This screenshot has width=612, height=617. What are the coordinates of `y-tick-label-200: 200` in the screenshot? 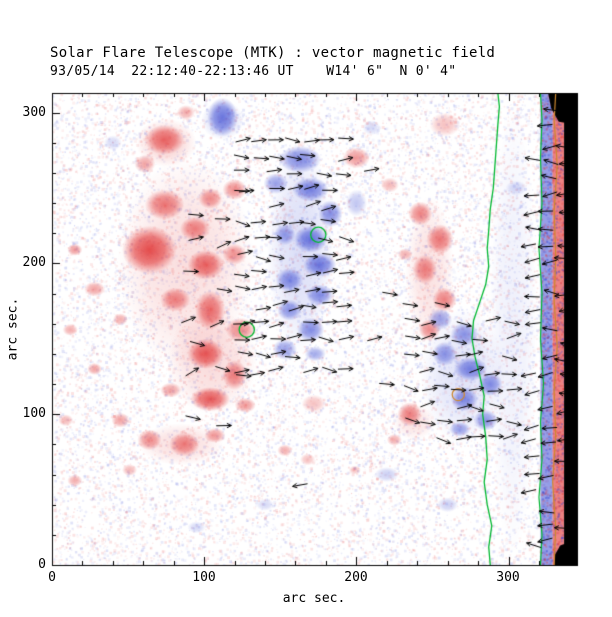 It's located at (34, 262).